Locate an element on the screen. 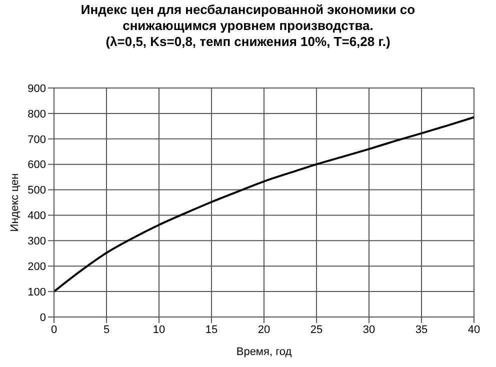  x-tick-label: 40 is located at coordinates (474, 330).